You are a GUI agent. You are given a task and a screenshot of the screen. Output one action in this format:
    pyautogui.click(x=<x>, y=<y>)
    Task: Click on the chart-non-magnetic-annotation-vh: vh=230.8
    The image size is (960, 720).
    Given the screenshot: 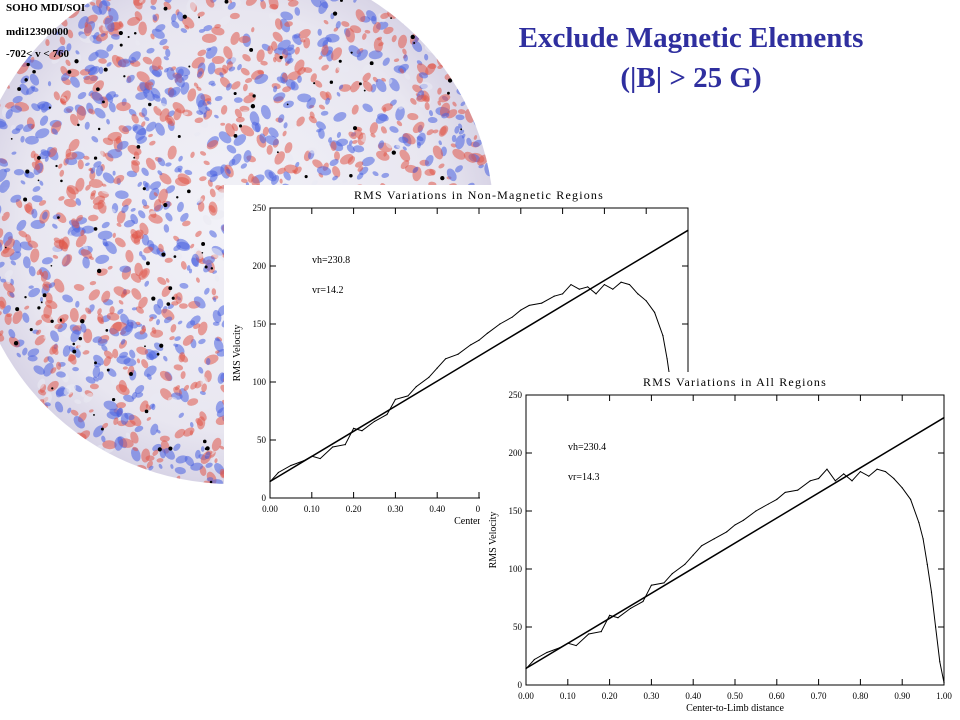 What is the action you would take?
    pyautogui.click(x=331, y=260)
    